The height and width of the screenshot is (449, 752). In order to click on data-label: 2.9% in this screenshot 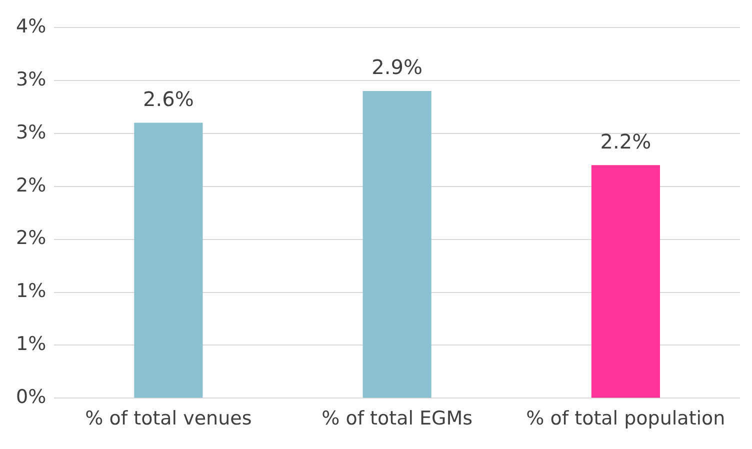, I will do `click(397, 67)`.